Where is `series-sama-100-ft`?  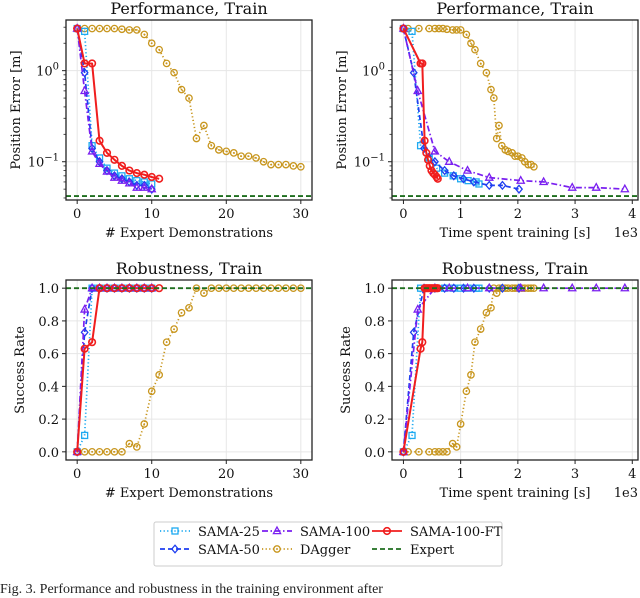 series-sama-100-ft is located at coordinates (118, 103).